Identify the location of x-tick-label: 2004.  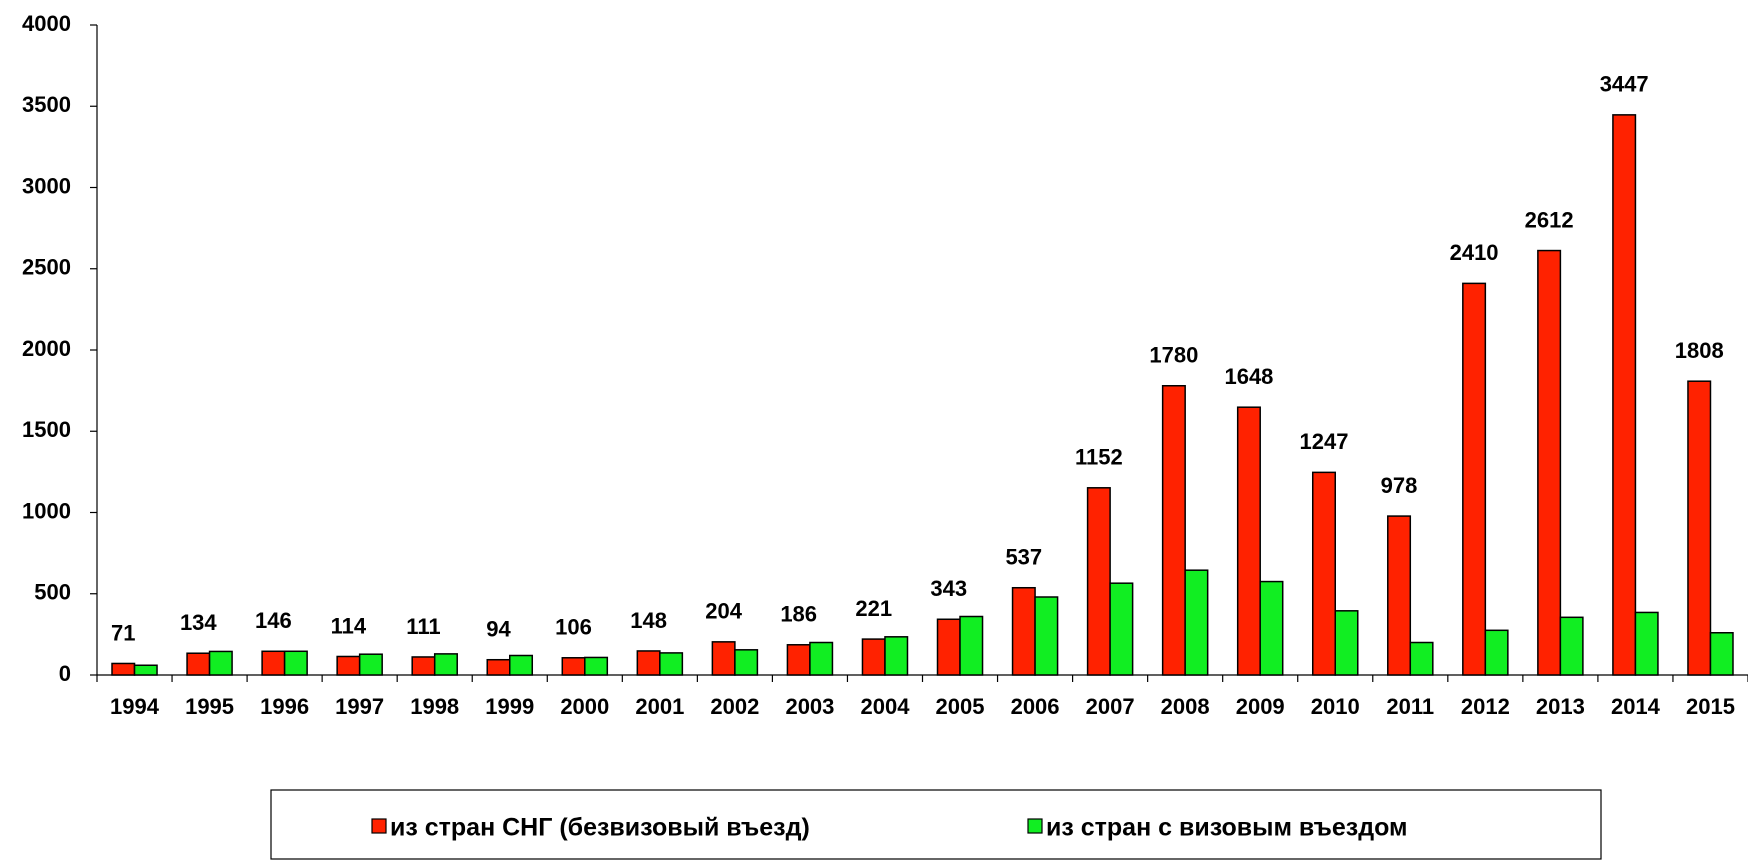
(886, 706).